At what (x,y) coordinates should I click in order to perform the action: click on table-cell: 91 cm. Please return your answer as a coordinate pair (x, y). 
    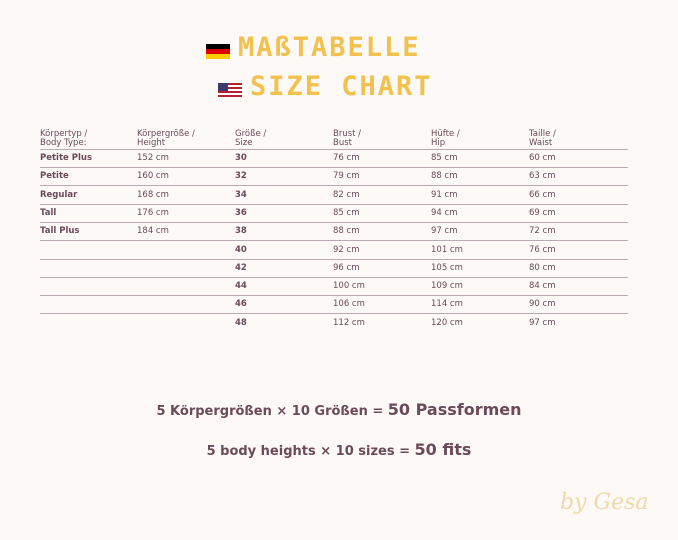
    Looking at the image, I should click on (444, 194).